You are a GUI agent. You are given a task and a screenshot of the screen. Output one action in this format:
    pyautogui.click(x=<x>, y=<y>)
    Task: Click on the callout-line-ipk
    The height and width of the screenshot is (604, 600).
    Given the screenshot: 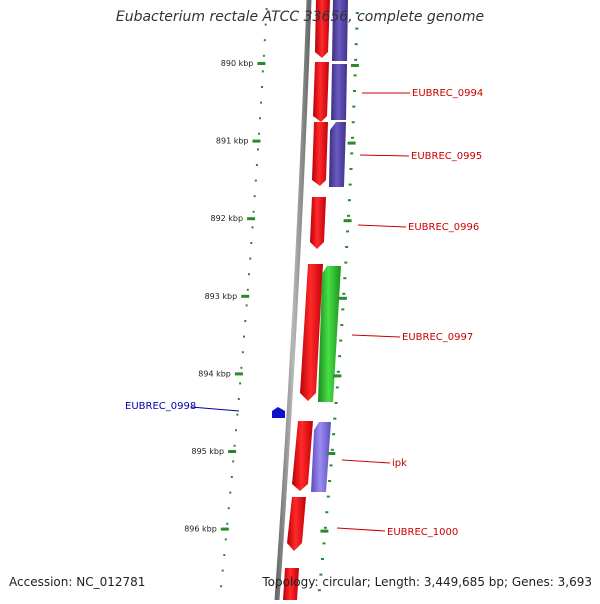 What is the action you would take?
    pyautogui.click(x=366, y=461)
    